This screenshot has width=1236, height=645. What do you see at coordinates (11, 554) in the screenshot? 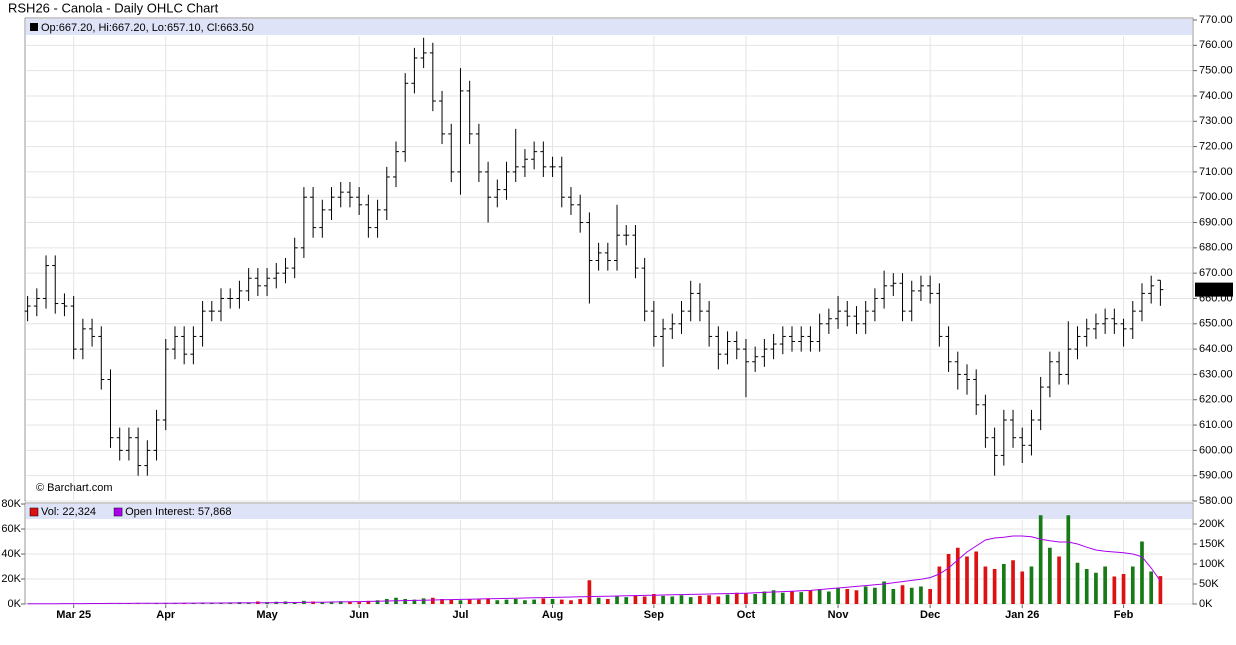
I see `y-tick-label: 40K` at bounding box center [11, 554].